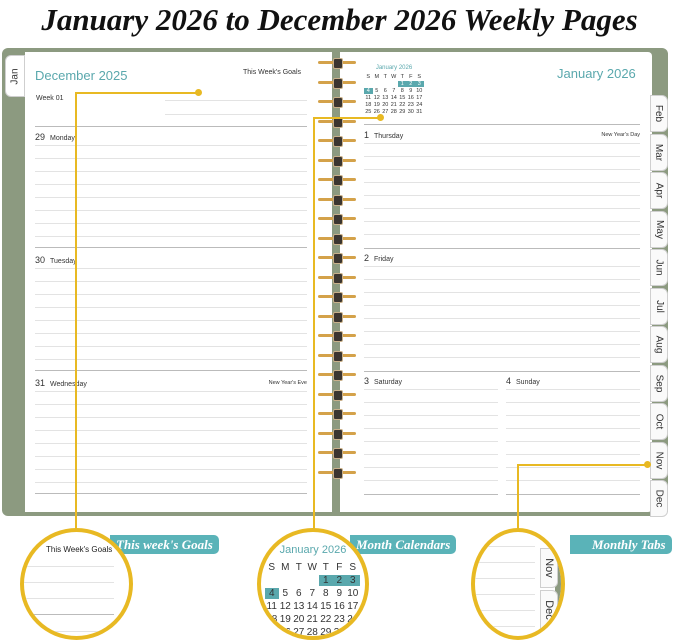 This screenshot has width=679, height=642. I want to click on day-name: Sunday, so click(528, 382).